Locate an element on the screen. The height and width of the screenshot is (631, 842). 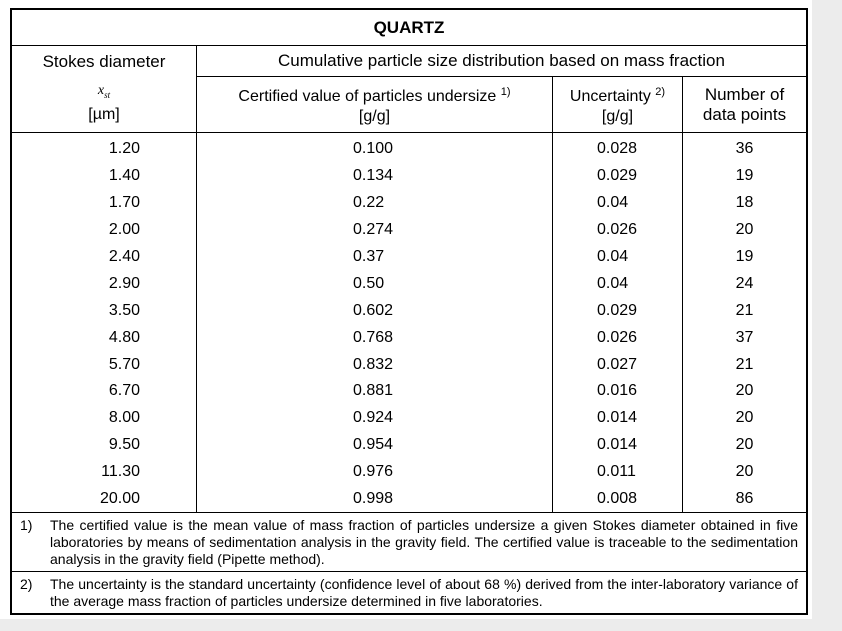
certified-value: 0.832 is located at coordinates (374, 365).